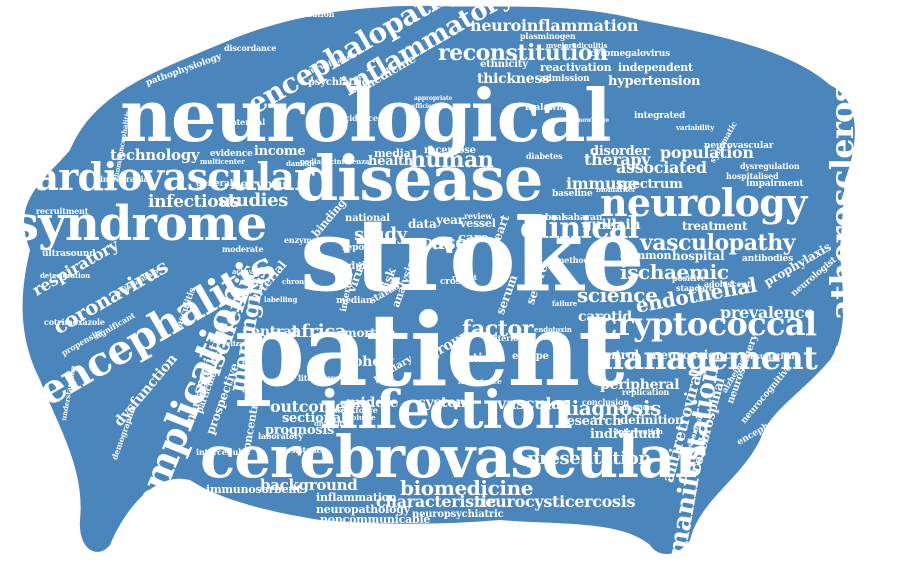 This screenshot has width=900, height=567. Describe the element at coordinates (652, 420) in the screenshot. I see `cloud-word: definition` at that location.